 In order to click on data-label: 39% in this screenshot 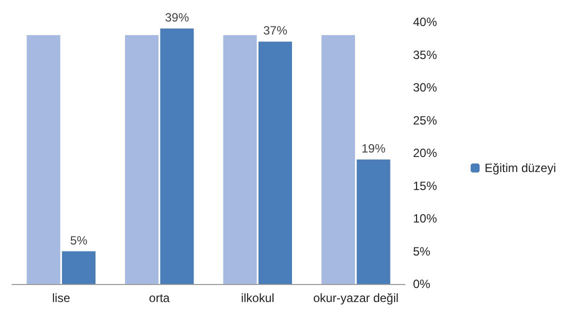, I will do `click(177, 17)`.